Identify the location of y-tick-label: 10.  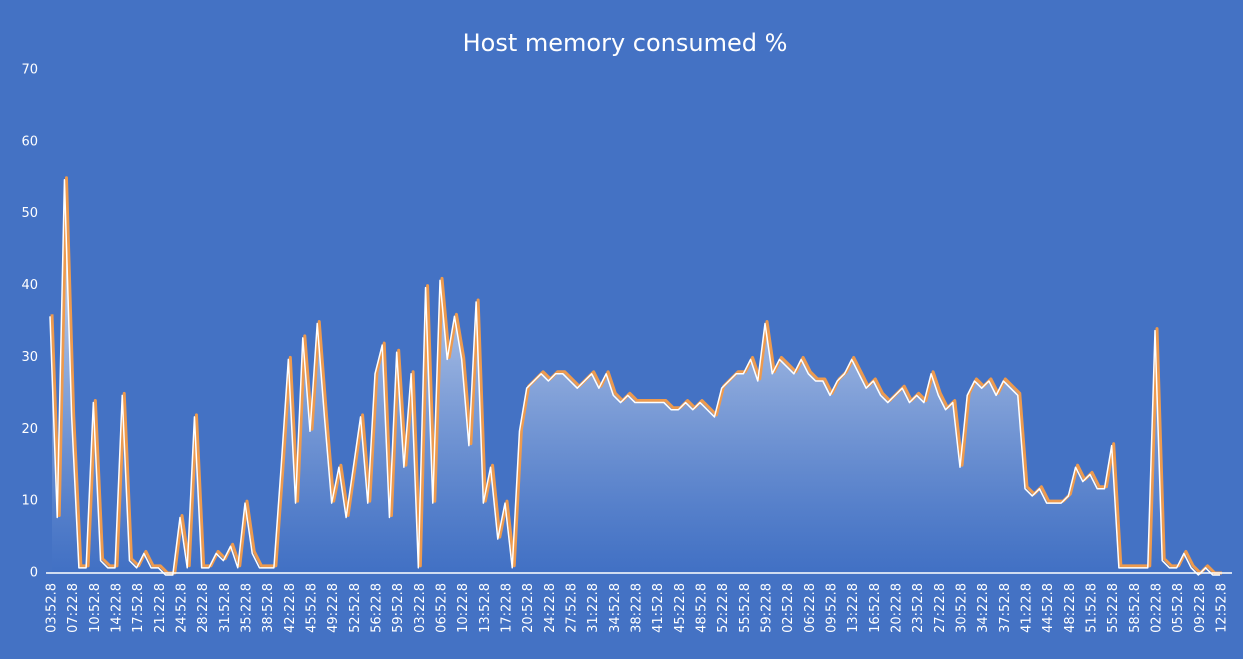
(29, 501).